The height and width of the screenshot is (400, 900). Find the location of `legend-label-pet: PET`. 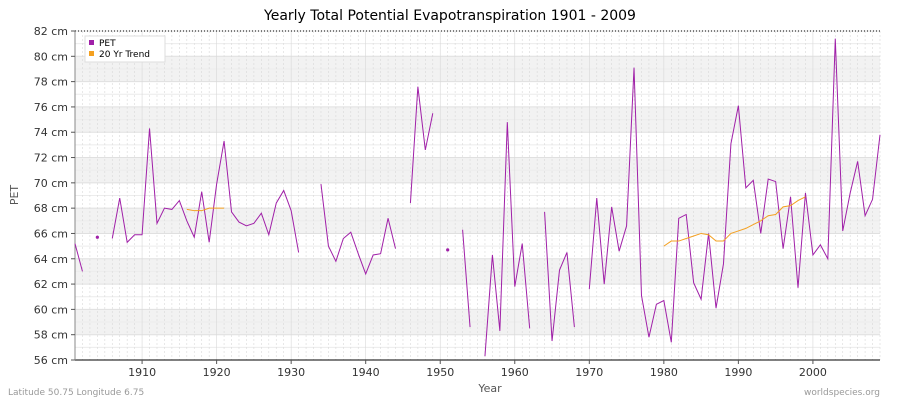

legend-label-pet: PET is located at coordinates (107, 44).